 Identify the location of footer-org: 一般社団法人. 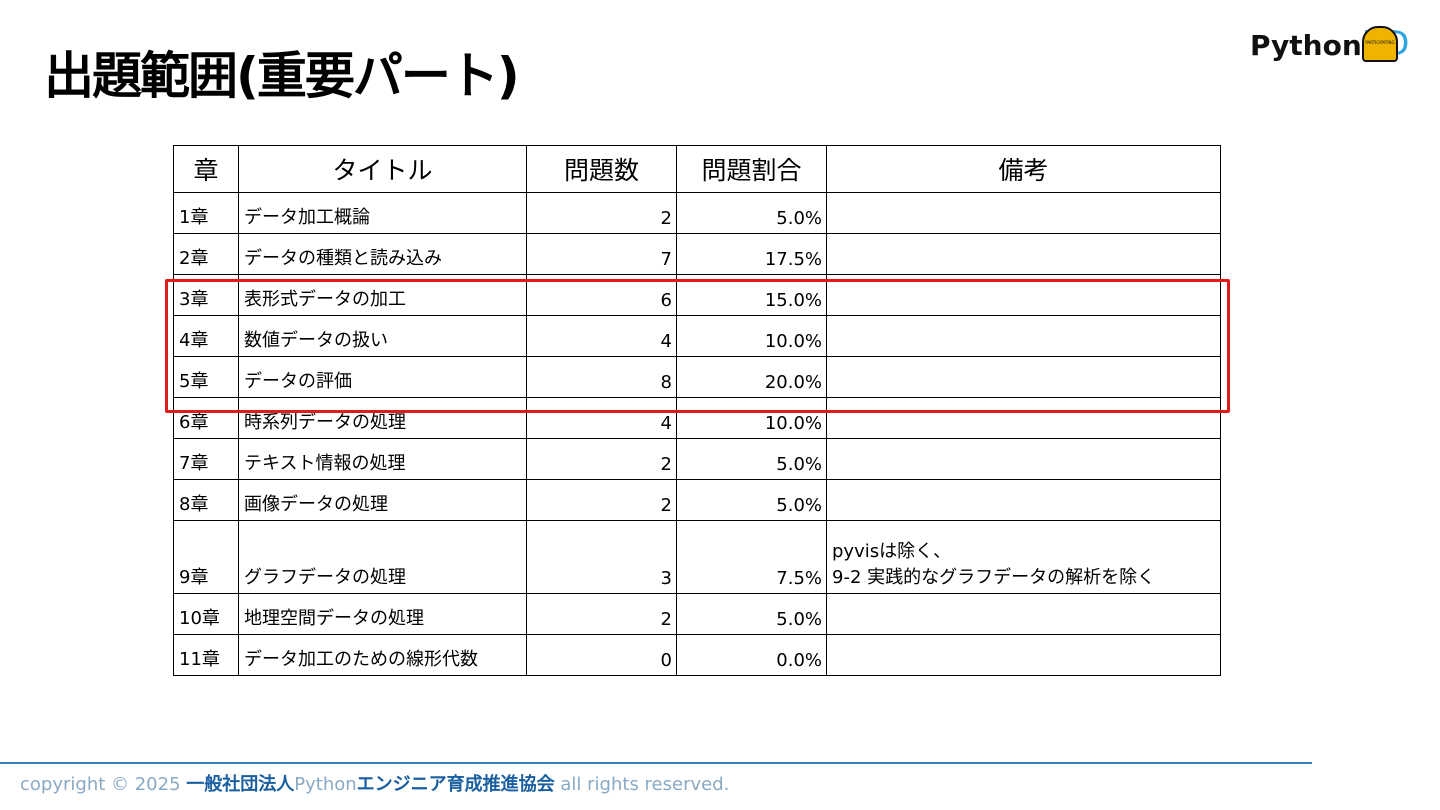
(240, 784).